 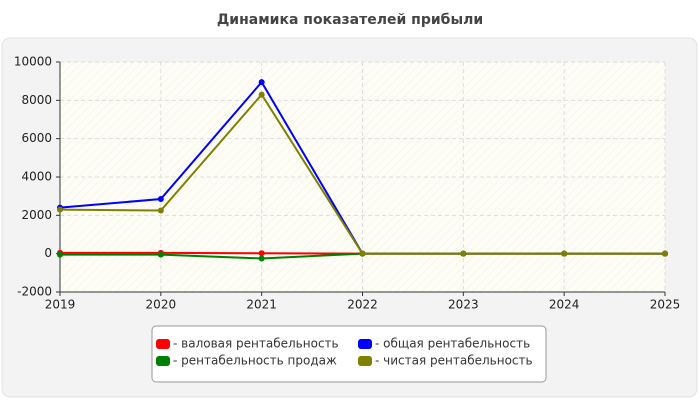 I want to click on legend-label: - рентабельность продаж, so click(x=255, y=361).